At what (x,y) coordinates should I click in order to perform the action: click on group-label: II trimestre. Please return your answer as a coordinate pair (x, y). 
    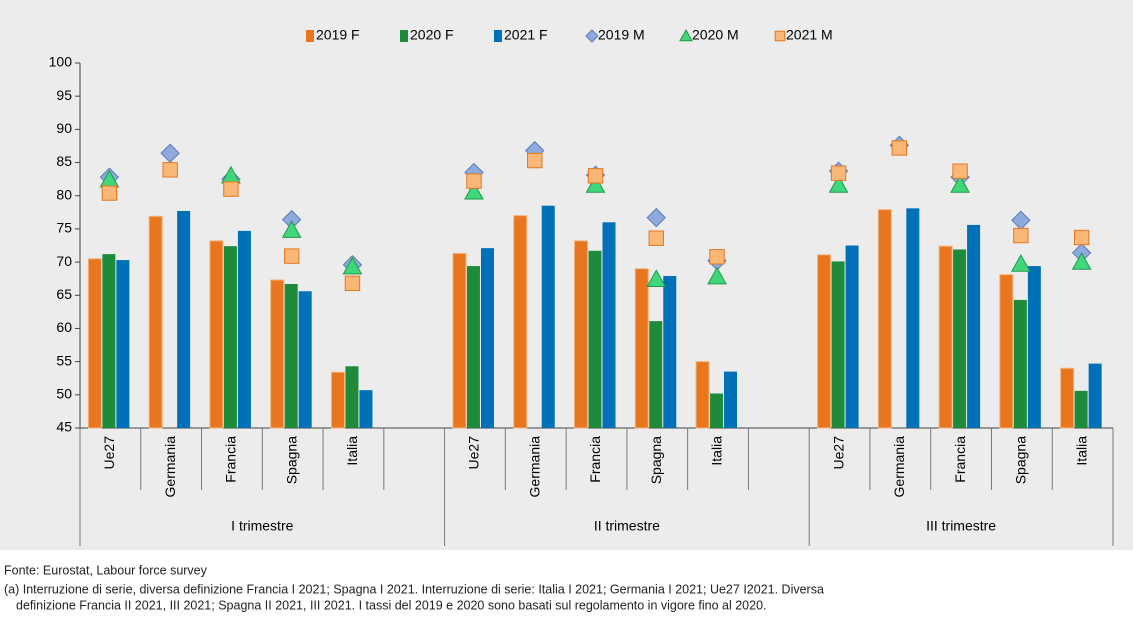
    Looking at the image, I should click on (627, 526).